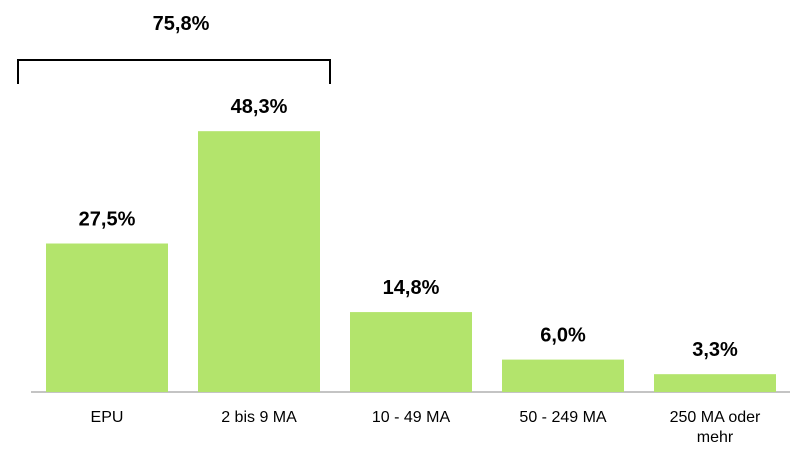 The height and width of the screenshot is (452, 794). What do you see at coordinates (563, 336) in the screenshot?
I see `value-label: 6,0%` at bounding box center [563, 336].